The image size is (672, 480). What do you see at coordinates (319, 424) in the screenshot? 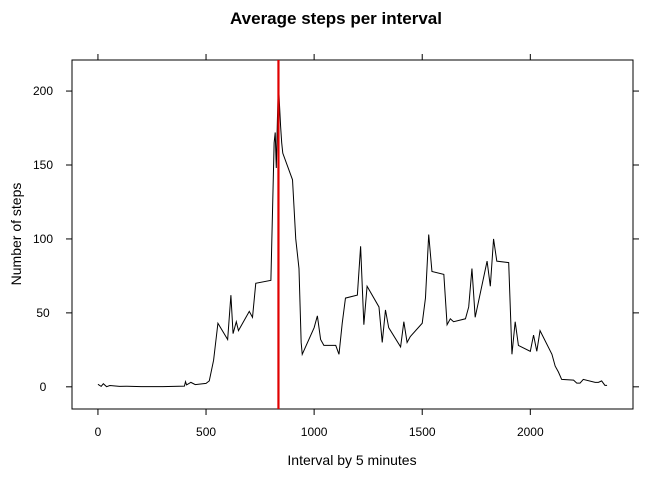
I see `x-axis-bottom: 0 500 1000 1500 2000` at bounding box center [319, 424].